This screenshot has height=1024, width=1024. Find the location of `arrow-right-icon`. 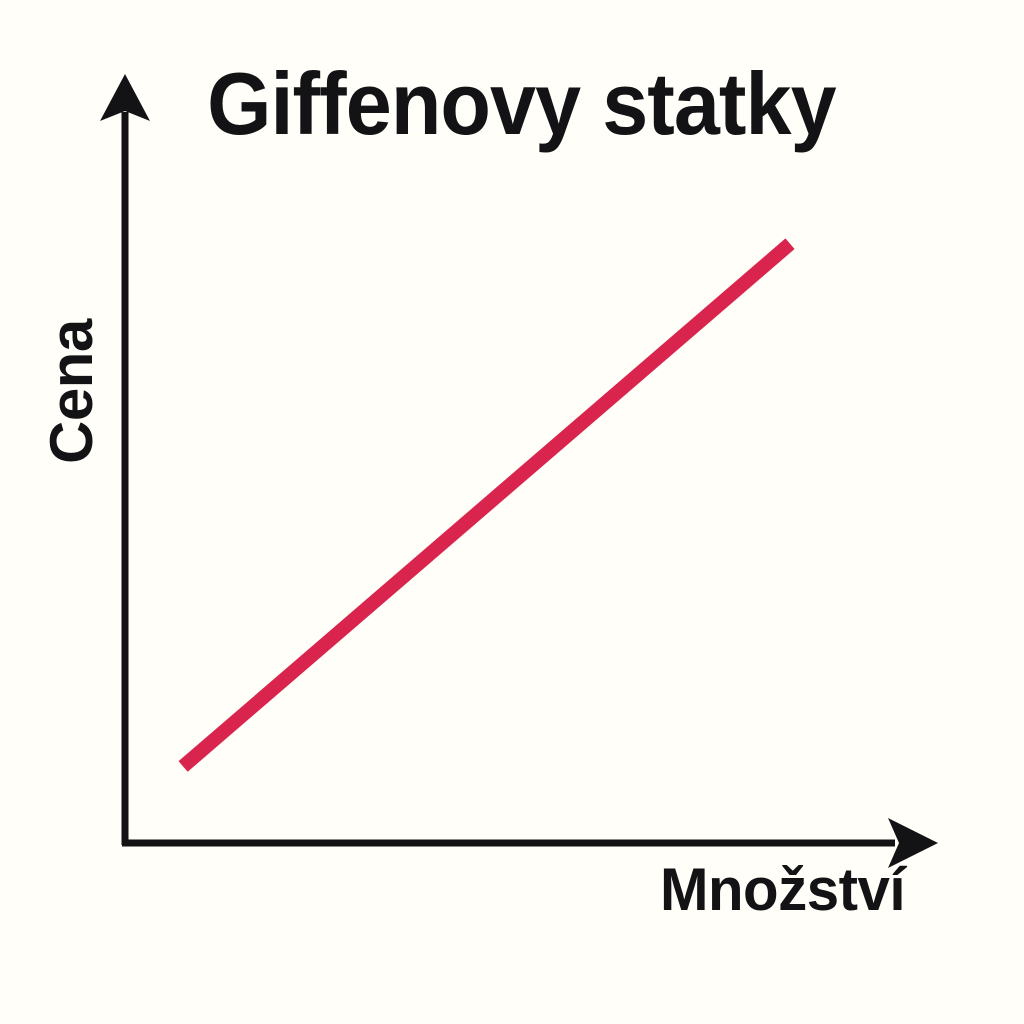

arrow-right-icon is located at coordinates (913, 843).